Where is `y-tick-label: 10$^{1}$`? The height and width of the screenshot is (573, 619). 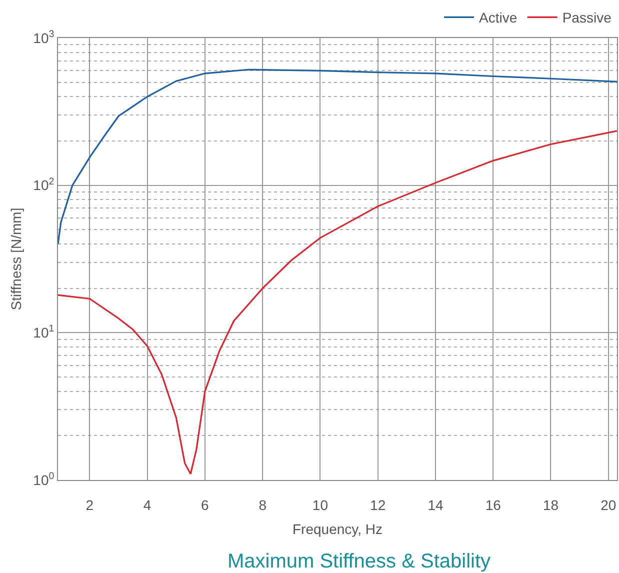 y-tick-label: 10$^{1}$ is located at coordinates (43, 332).